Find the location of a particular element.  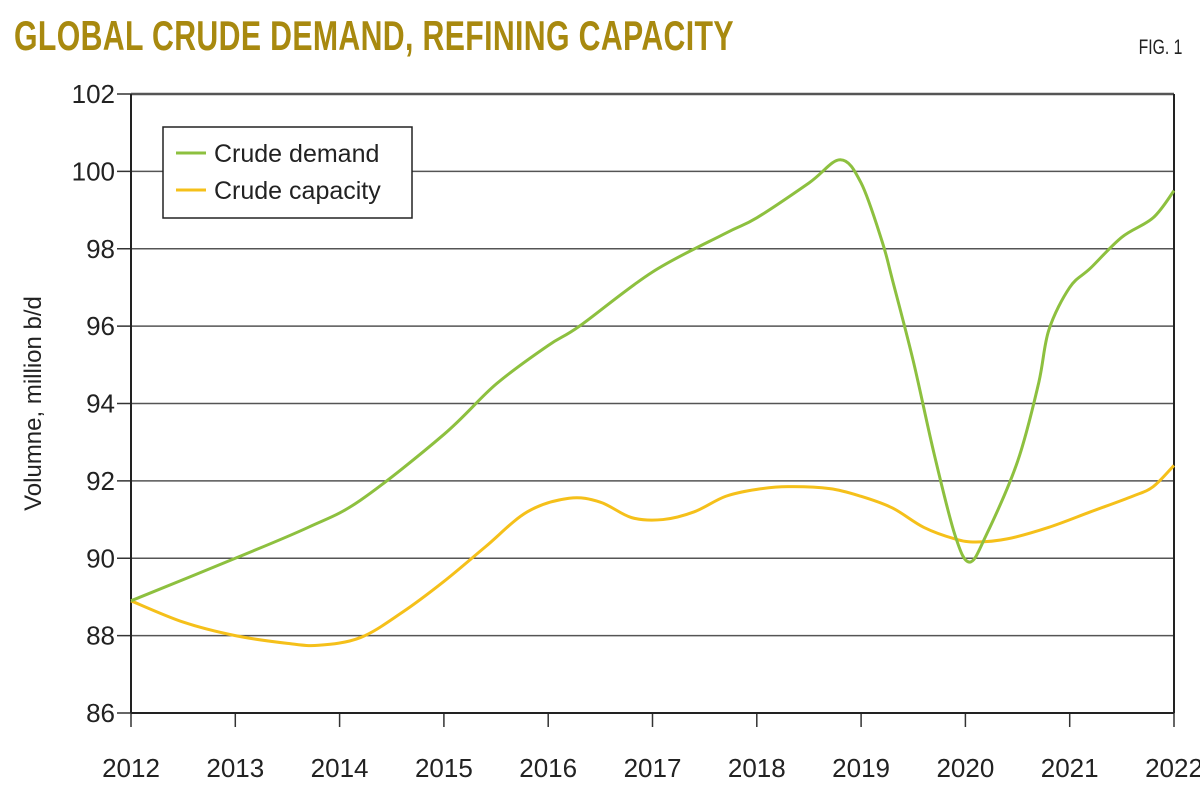

legend-box is located at coordinates (287, 172).